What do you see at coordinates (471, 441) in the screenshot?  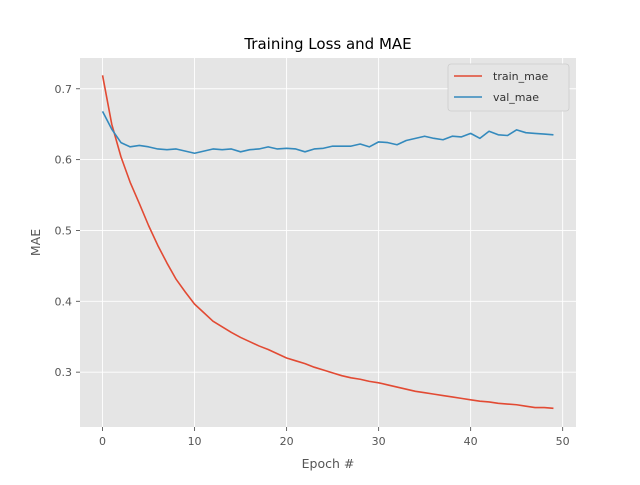 I see `x-tick-label: 40` at bounding box center [471, 441].